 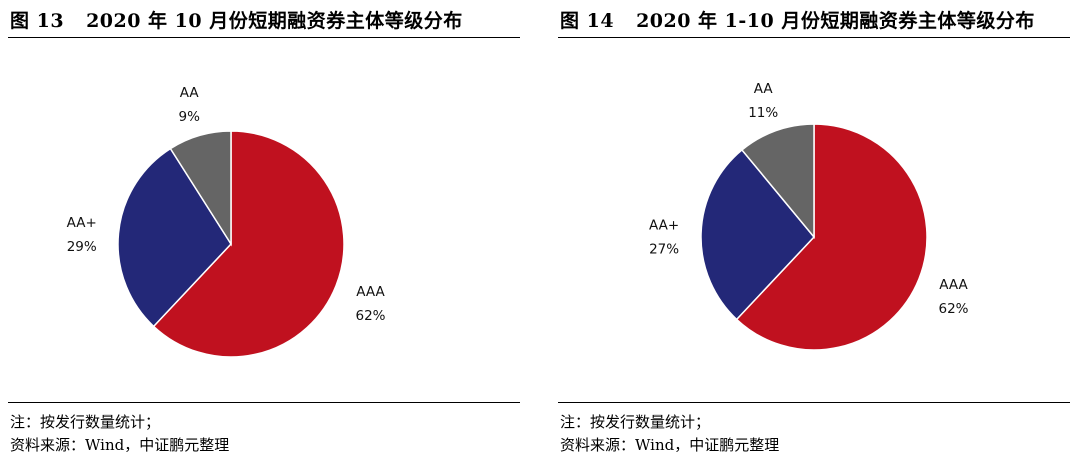 What do you see at coordinates (82, 235) in the screenshot?
I see `slice-label: AA+ 29%` at bounding box center [82, 235].